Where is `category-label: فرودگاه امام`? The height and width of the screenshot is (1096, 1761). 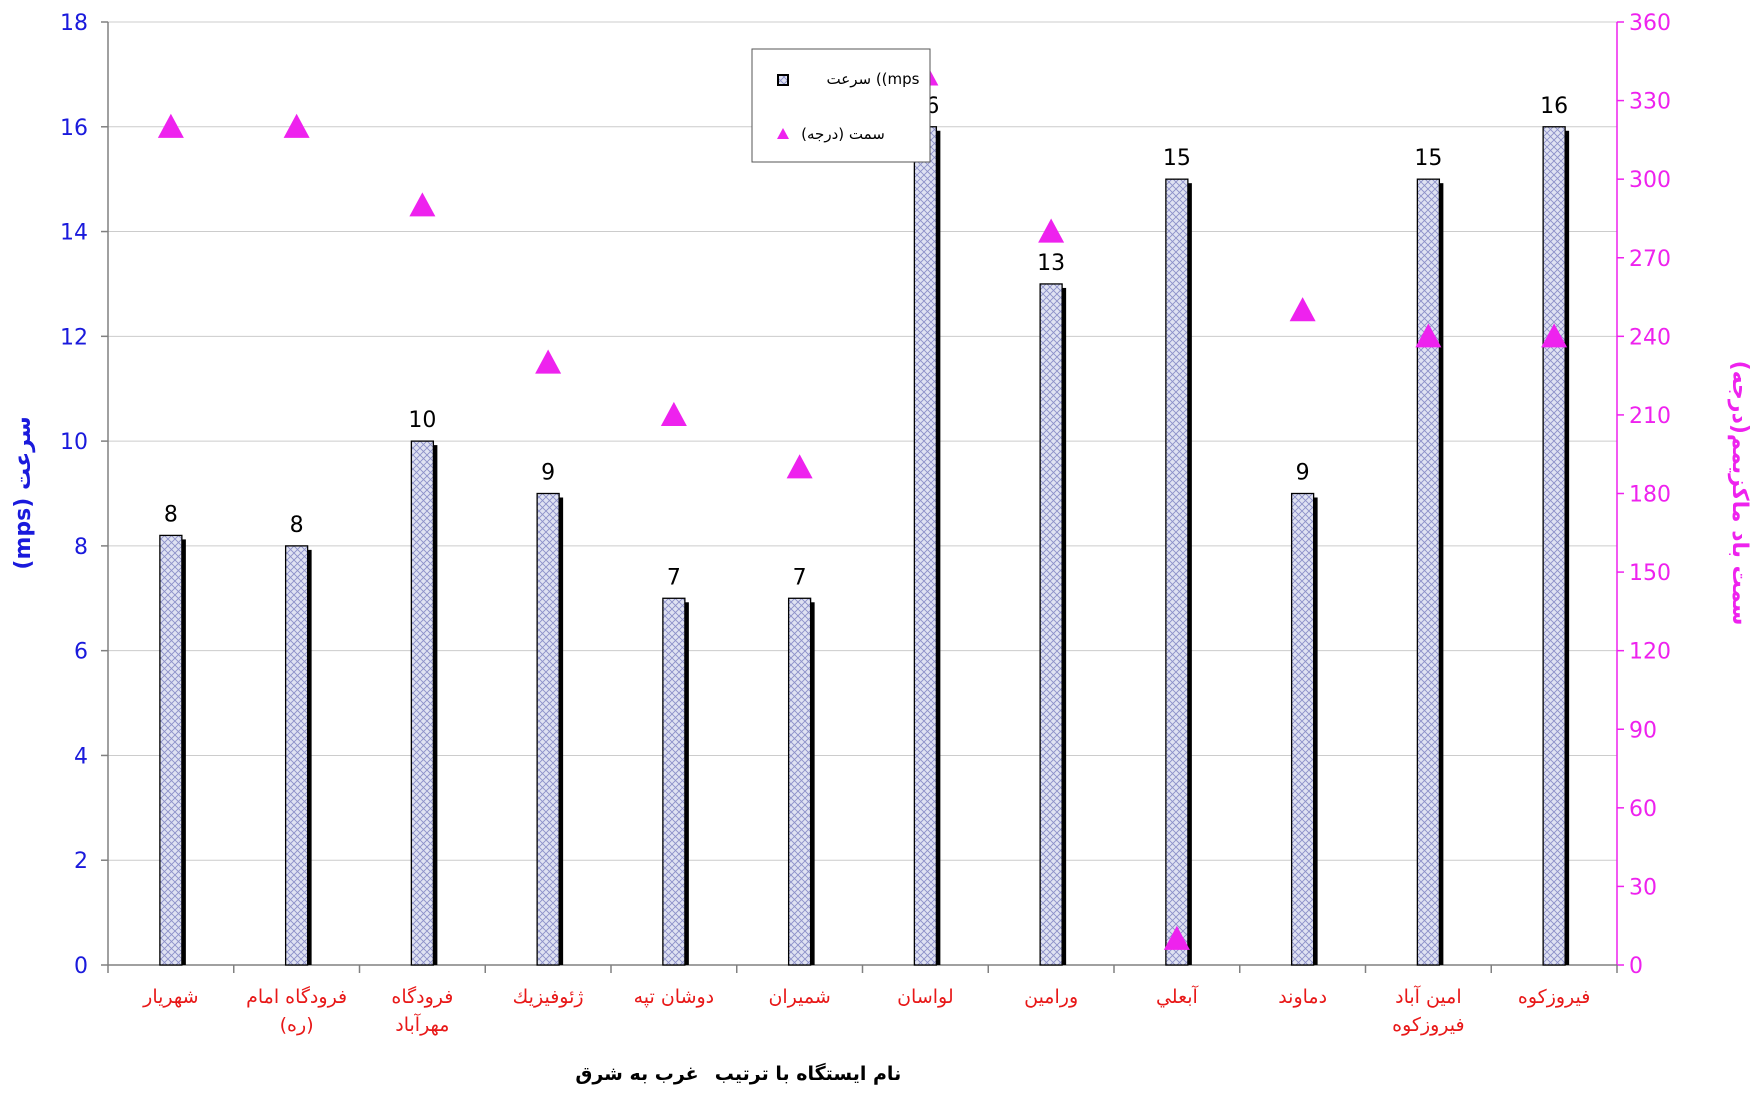
category-label: فرودگاه امام is located at coordinates (296, 996).